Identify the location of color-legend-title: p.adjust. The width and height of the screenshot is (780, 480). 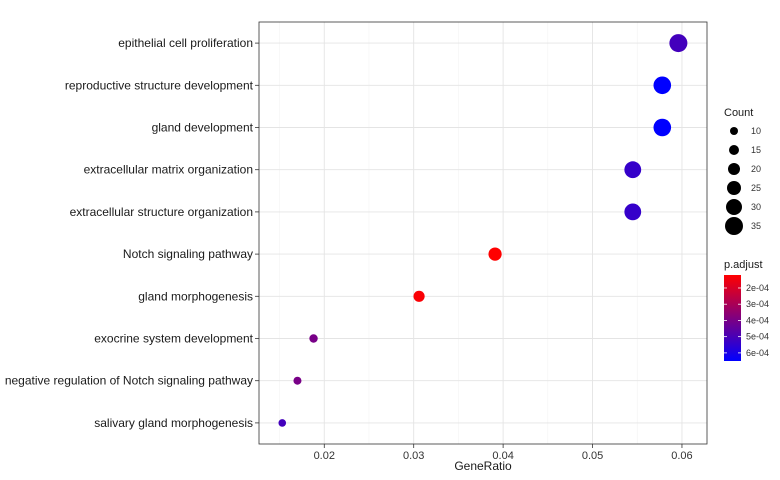
(743, 265).